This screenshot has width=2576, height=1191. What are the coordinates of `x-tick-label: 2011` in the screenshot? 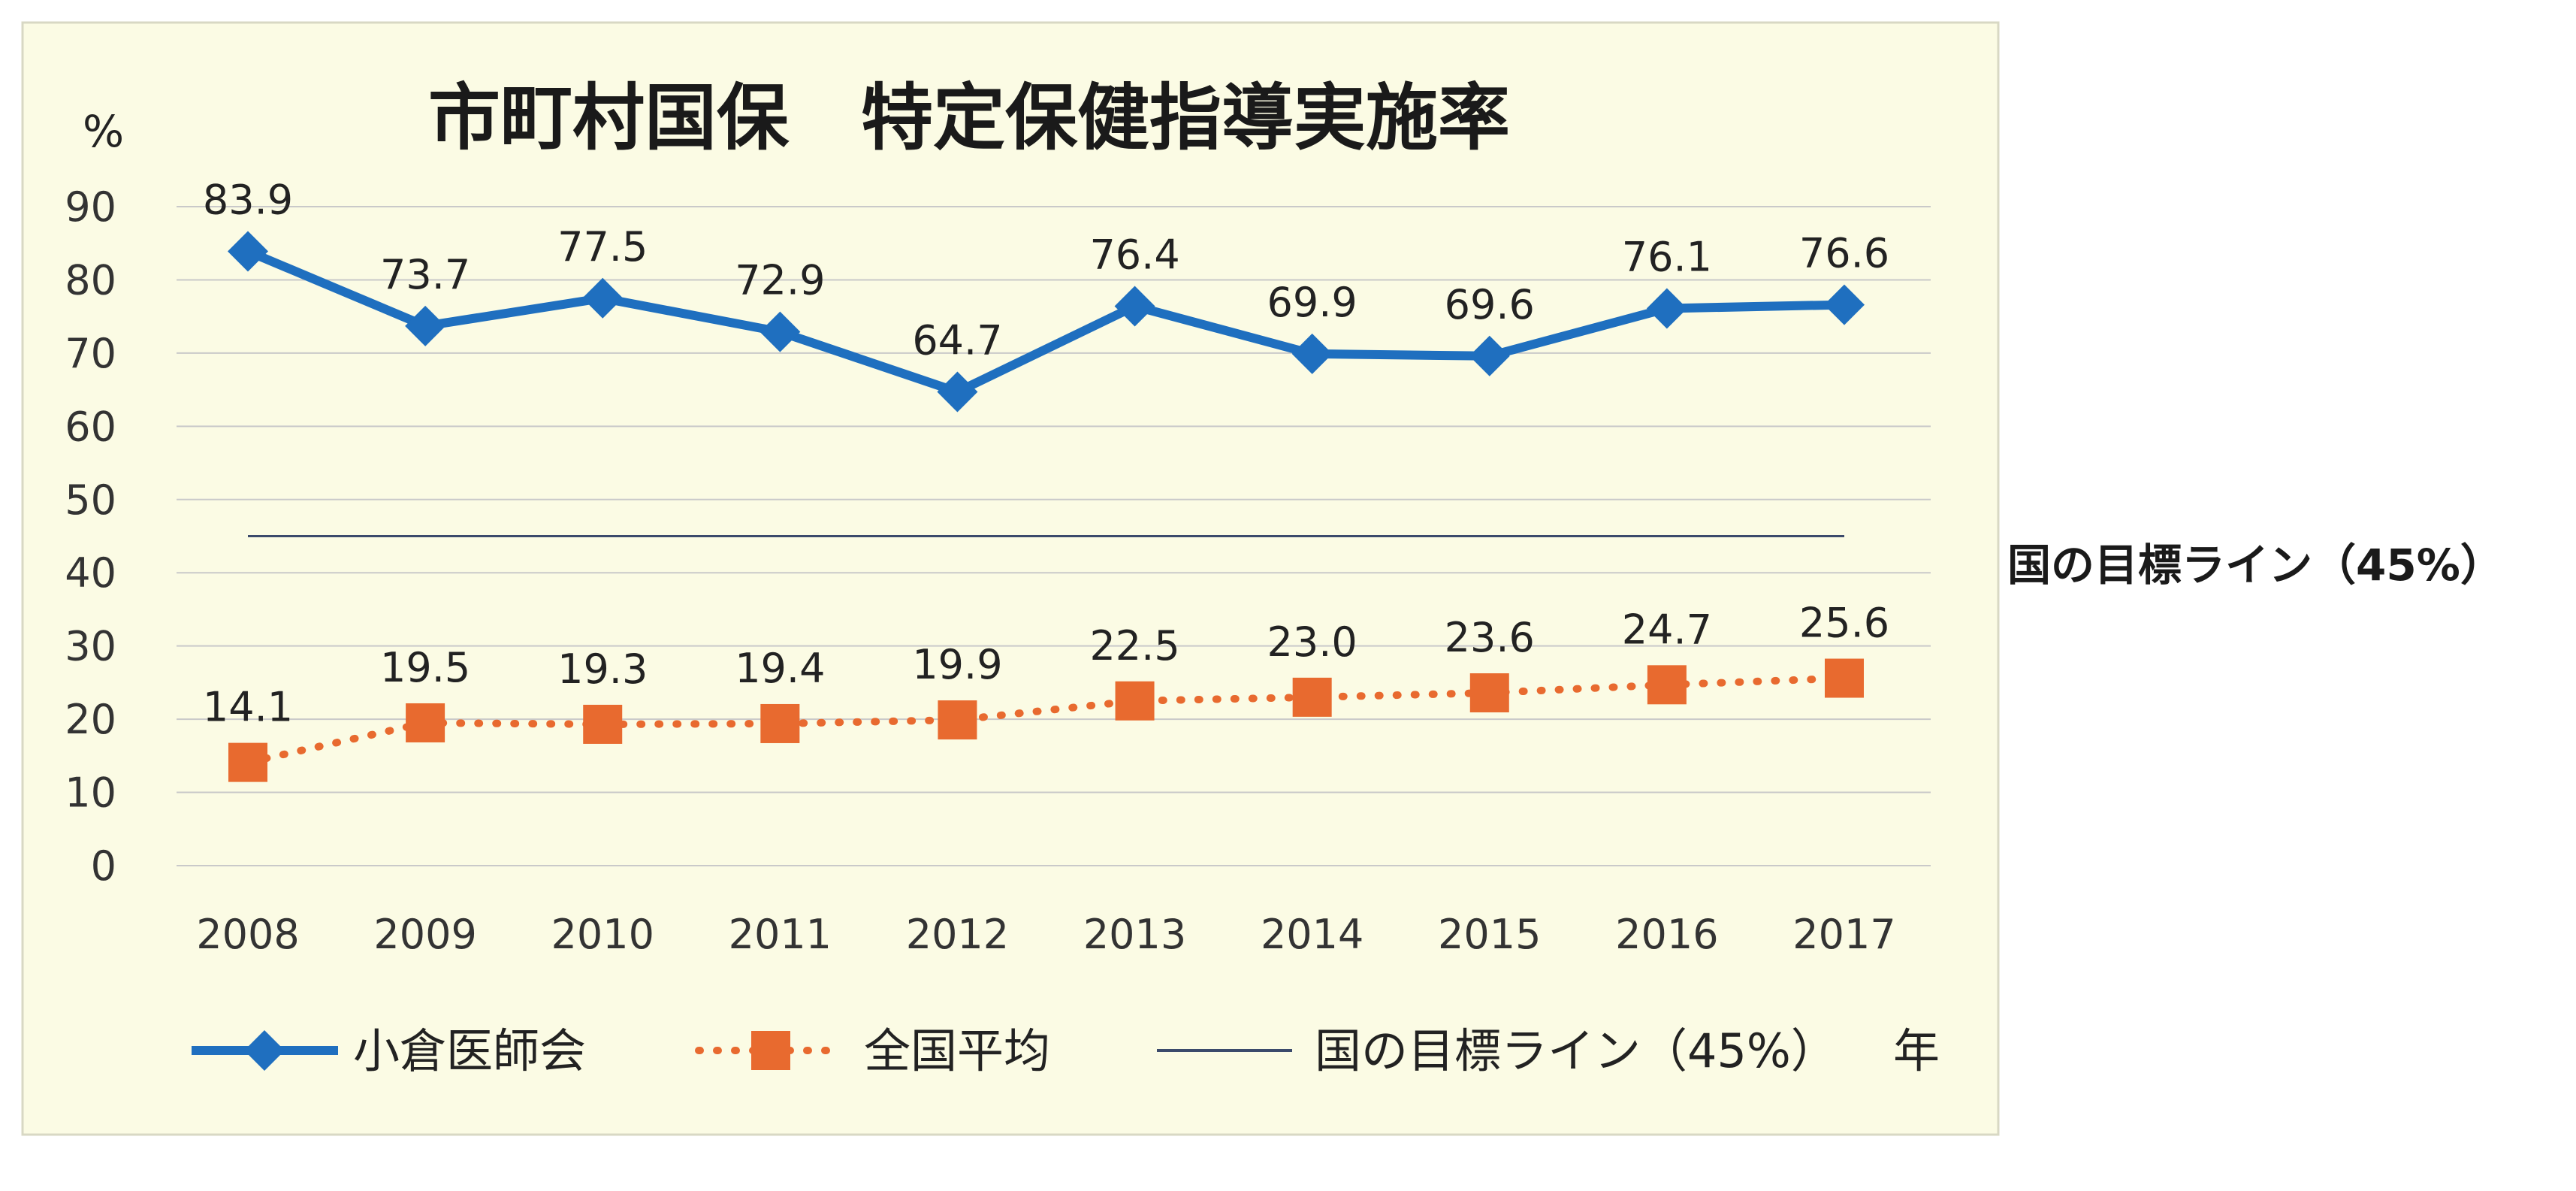 It's located at (780, 935).